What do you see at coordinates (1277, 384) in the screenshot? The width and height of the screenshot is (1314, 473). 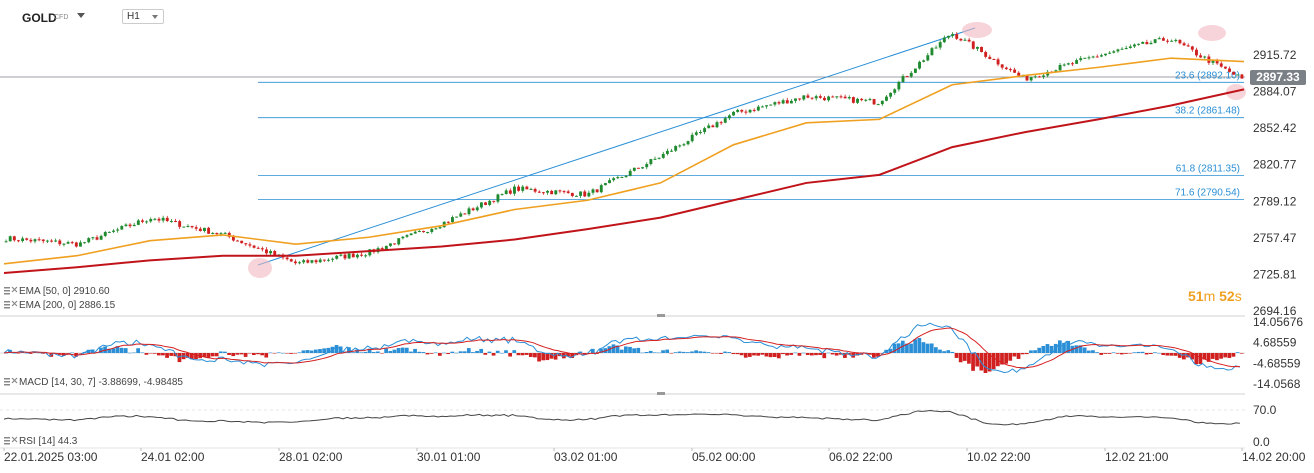 I see `macd-axis-label: -14.0568` at bounding box center [1277, 384].